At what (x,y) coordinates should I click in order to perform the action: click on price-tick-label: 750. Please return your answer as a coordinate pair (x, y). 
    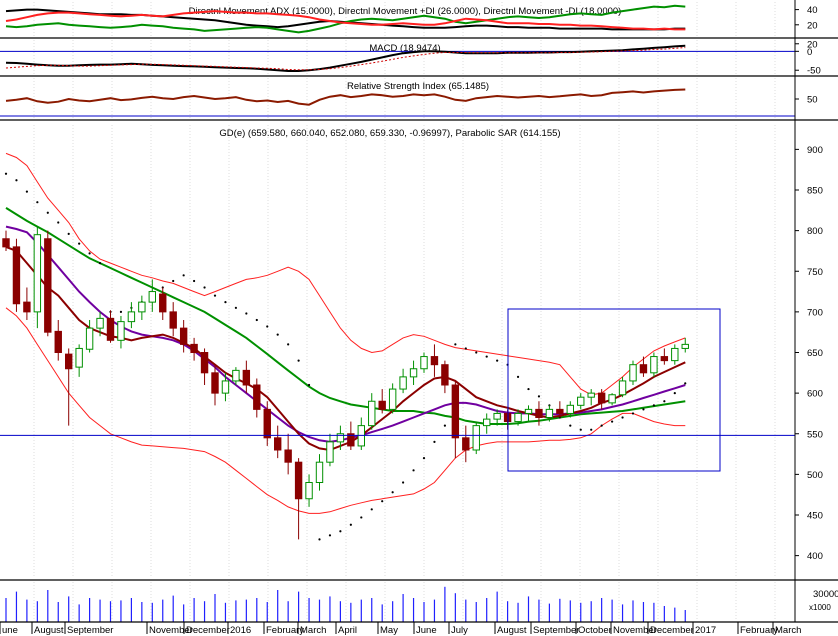
    Looking at the image, I should click on (815, 272).